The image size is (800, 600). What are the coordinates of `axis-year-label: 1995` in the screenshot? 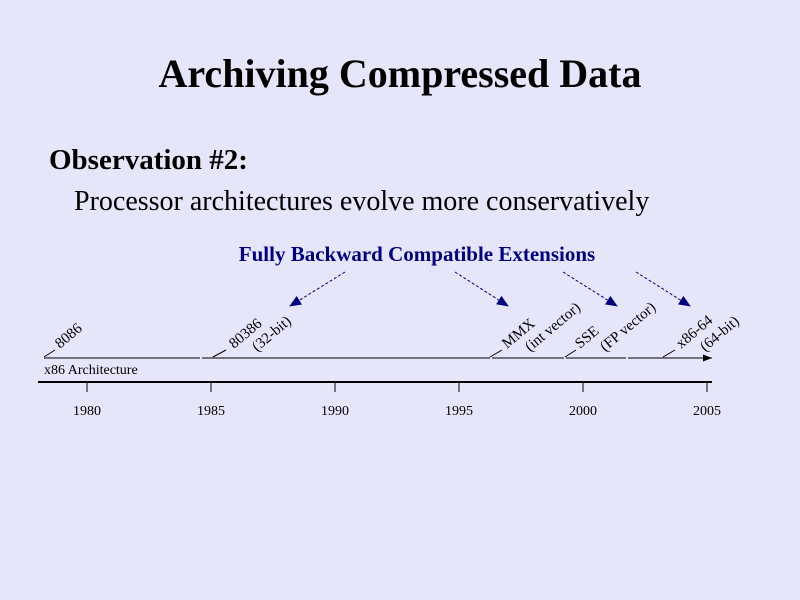 It's located at (459, 411).